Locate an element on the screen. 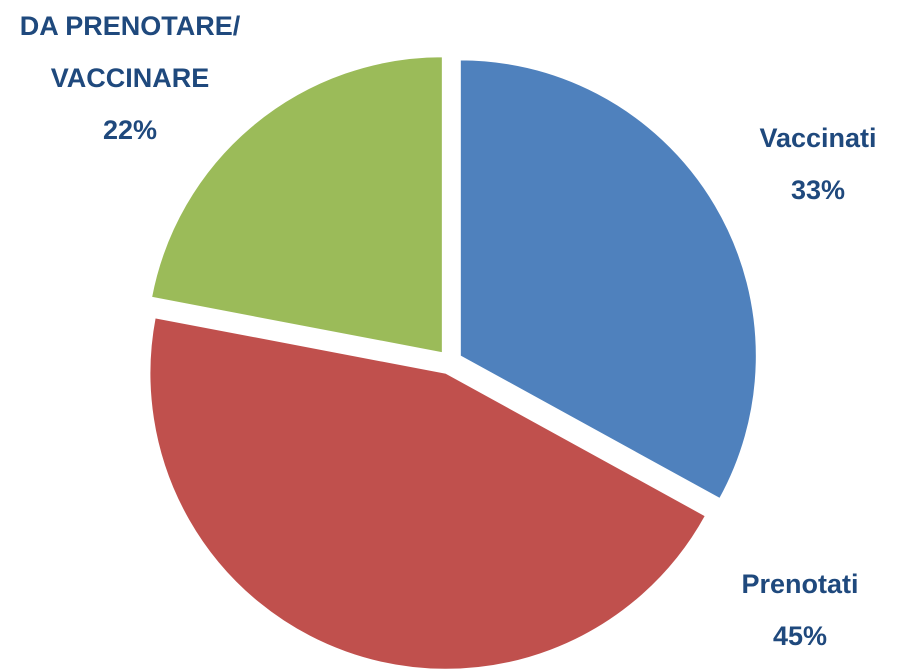 Image resolution: width=901 pixels, height=672 pixels. data-label: DA PRENOTARE/ VACCINARE 22% is located at coordinates (130, 78).